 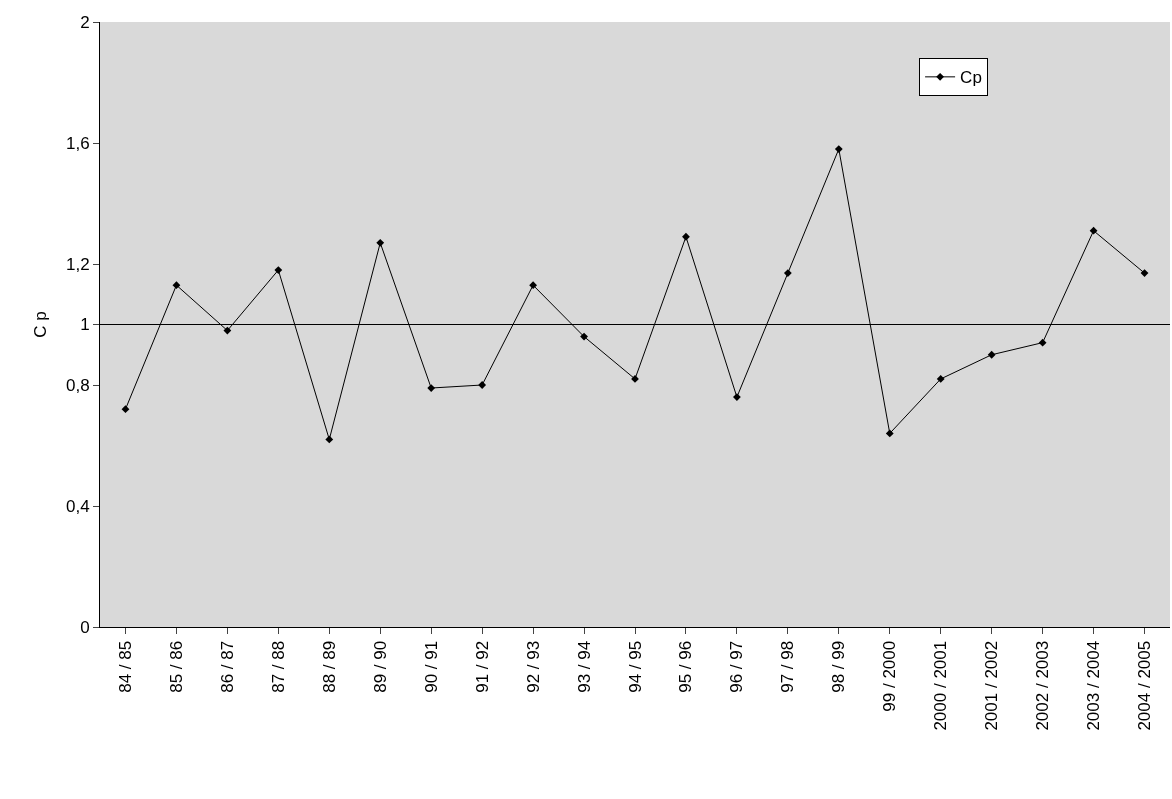 I want to click on x-tick-label: 87 / 88, so click(x=278, y=666).